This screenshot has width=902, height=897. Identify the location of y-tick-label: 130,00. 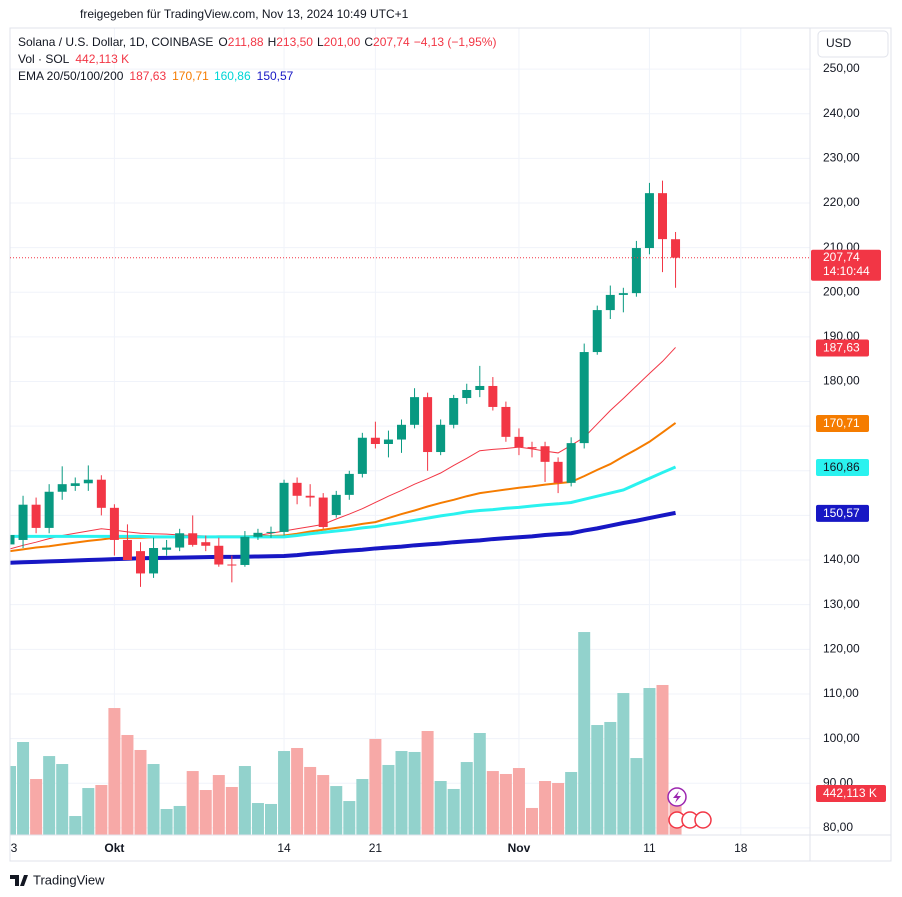
(841, 604).